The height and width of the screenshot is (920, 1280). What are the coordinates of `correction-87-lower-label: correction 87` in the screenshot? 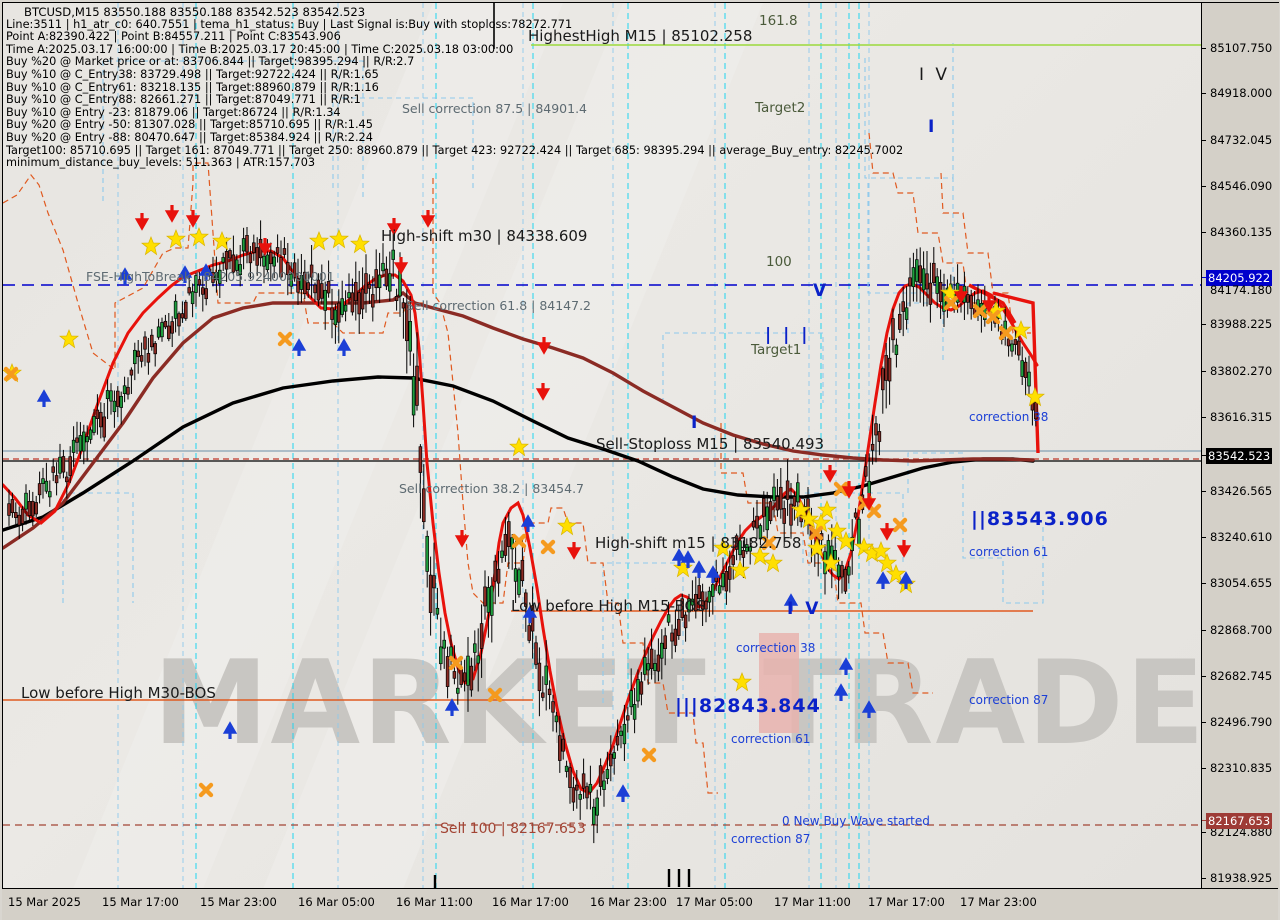 It's located at (1009, 700).